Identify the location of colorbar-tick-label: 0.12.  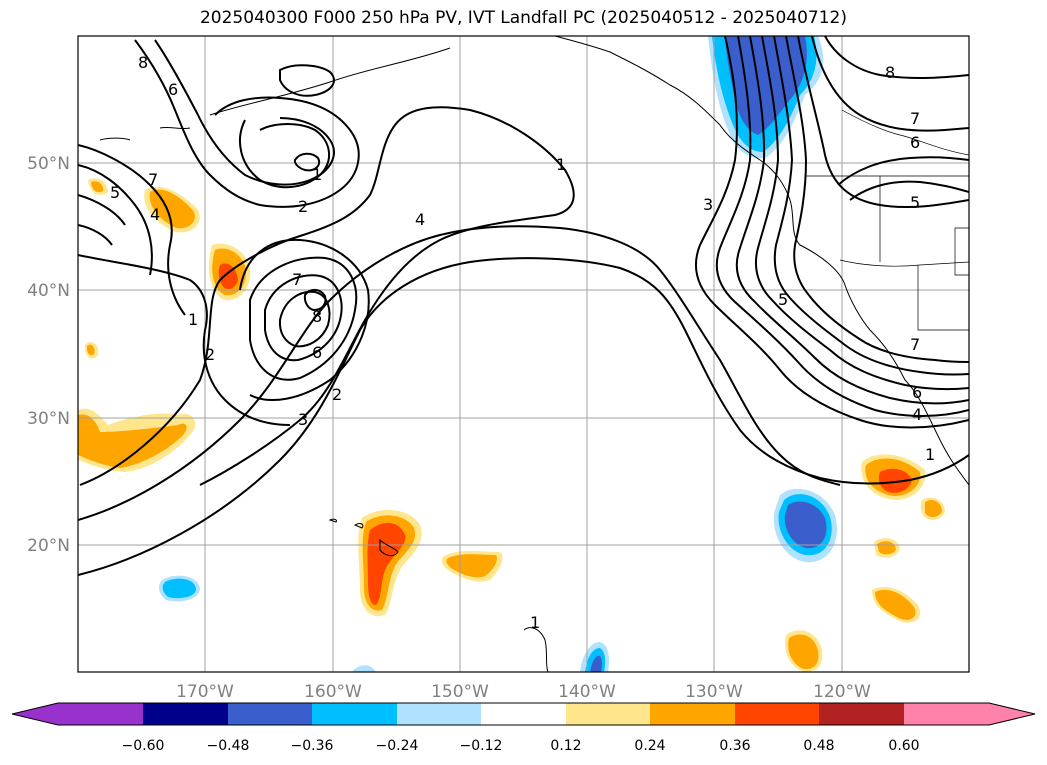
(565, 746).